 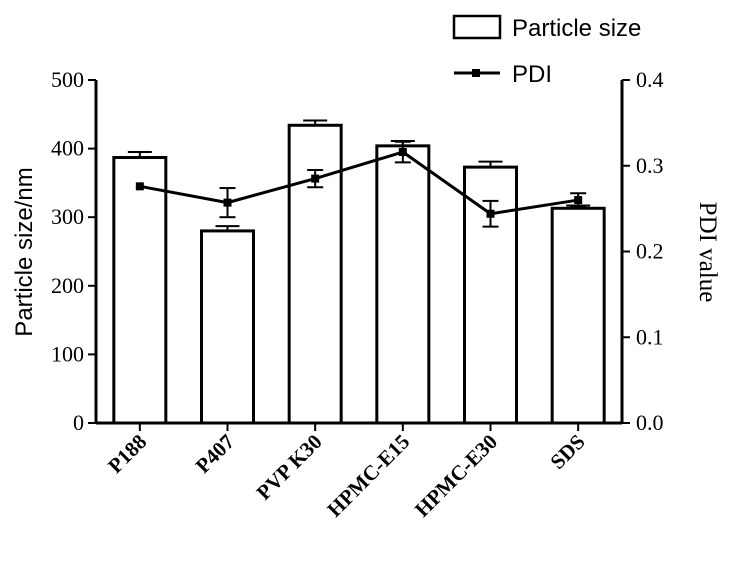 I want to click on legend: Particle size PDI, so click(x=546, y=51).